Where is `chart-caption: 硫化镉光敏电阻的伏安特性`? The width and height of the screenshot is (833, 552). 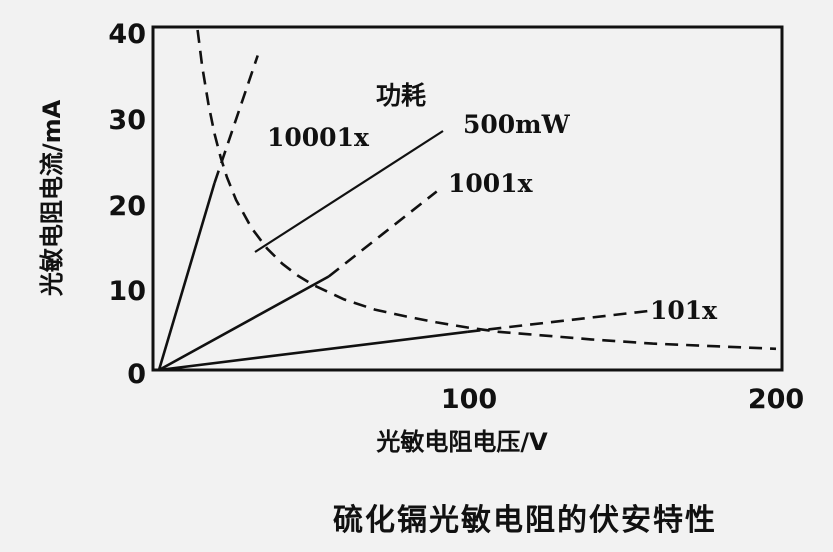
chart-caption: 硫化镉光敏电阻的伏安特性 is located at coordinates (525, 520).